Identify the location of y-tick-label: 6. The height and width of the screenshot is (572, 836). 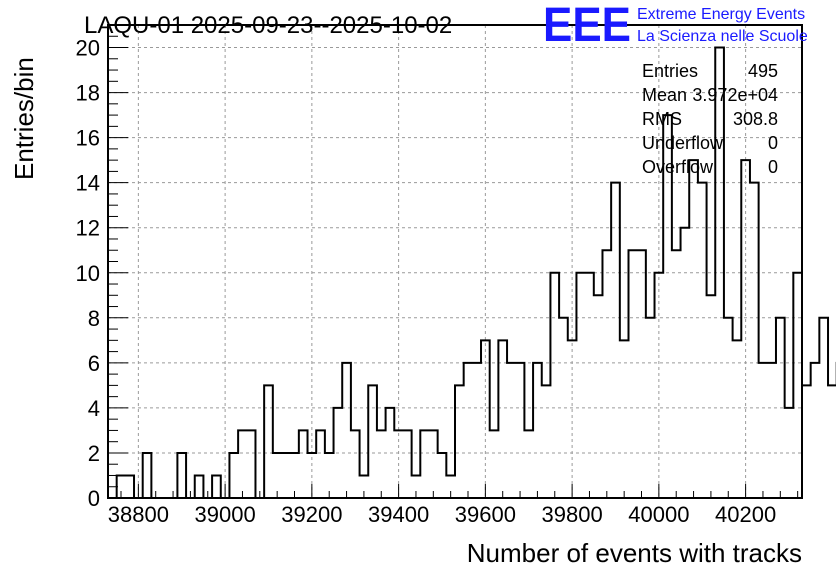
(94, 363).